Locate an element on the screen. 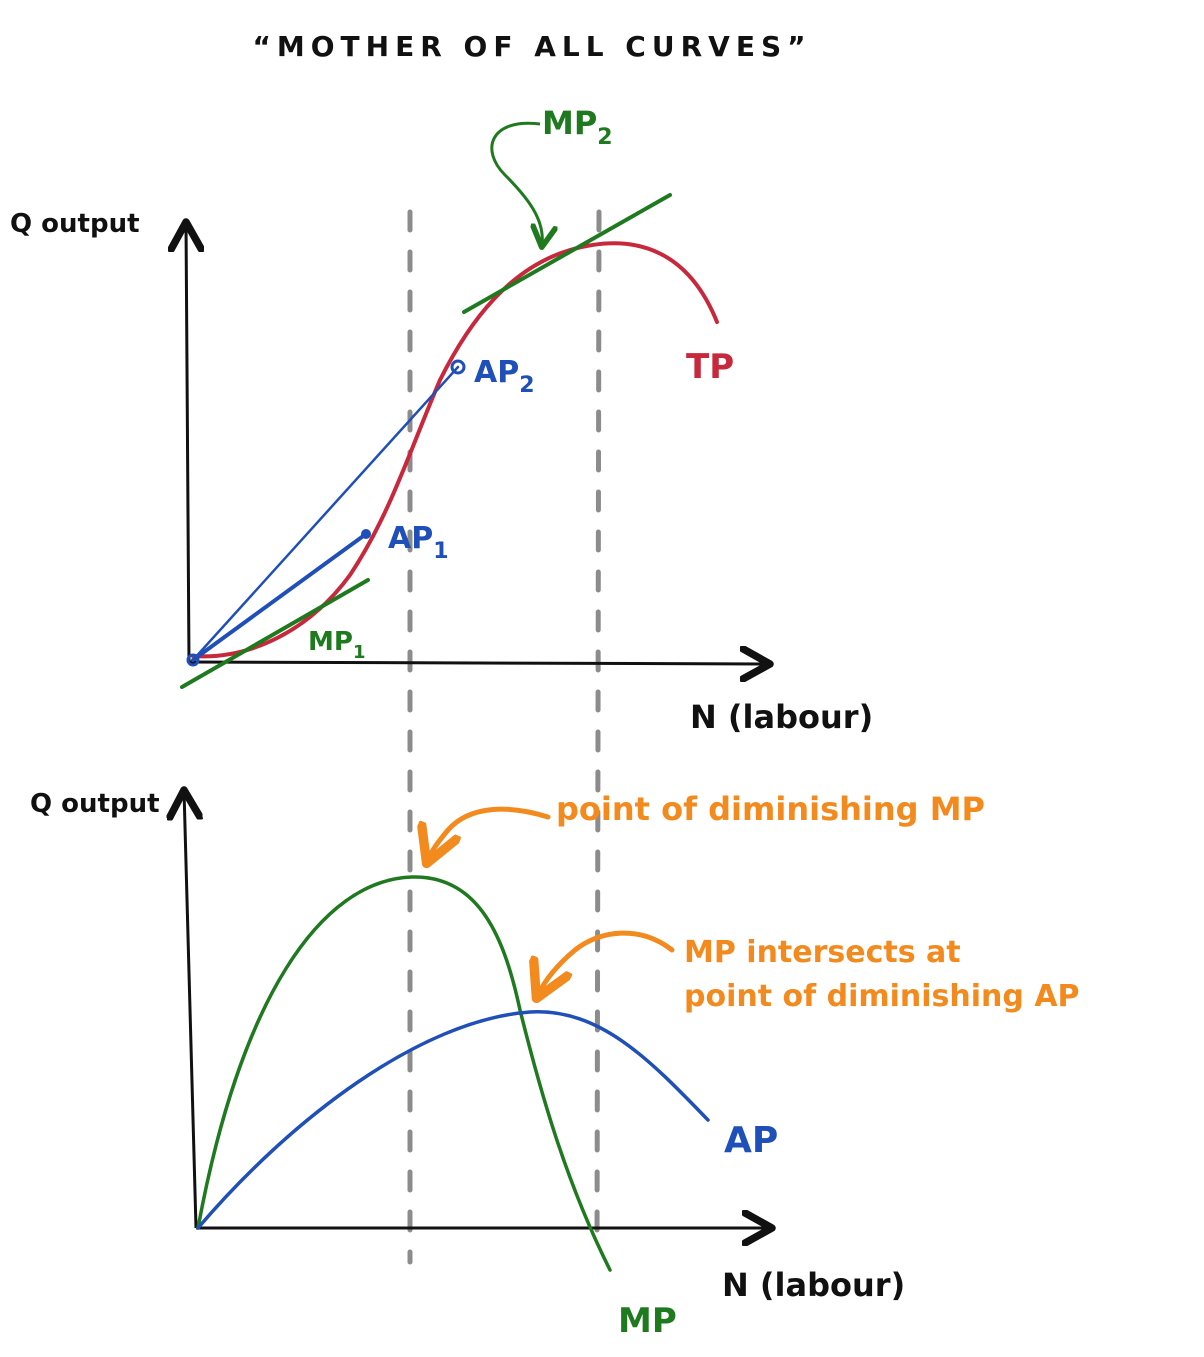  origin-point is located at coordinates (193, 660).